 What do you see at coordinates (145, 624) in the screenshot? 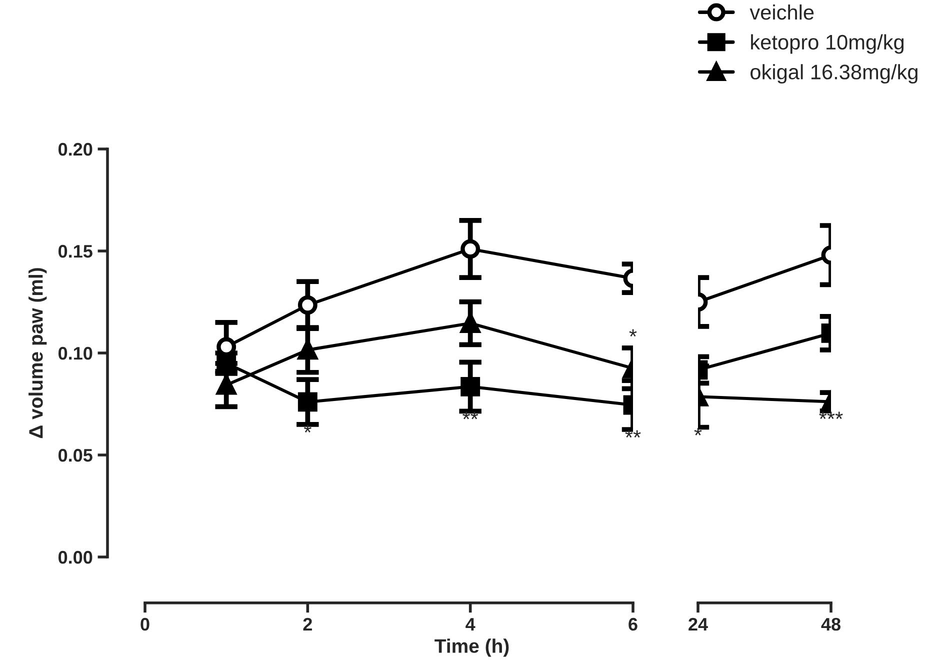
I see `x-tick-label: 0` at bounding box center [145, 624].